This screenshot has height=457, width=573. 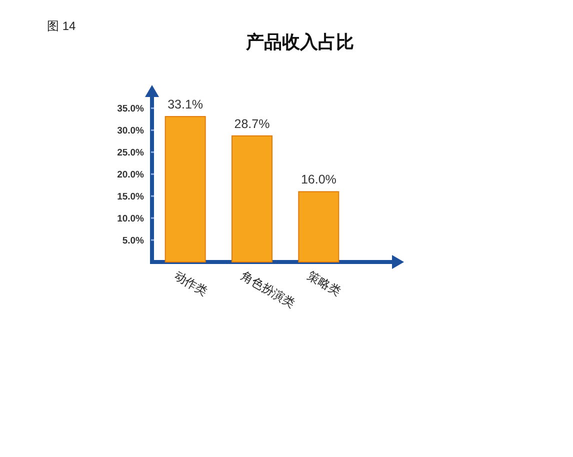 I want to click on y-tick-label: 25.0%, so click(x=131, y=153).